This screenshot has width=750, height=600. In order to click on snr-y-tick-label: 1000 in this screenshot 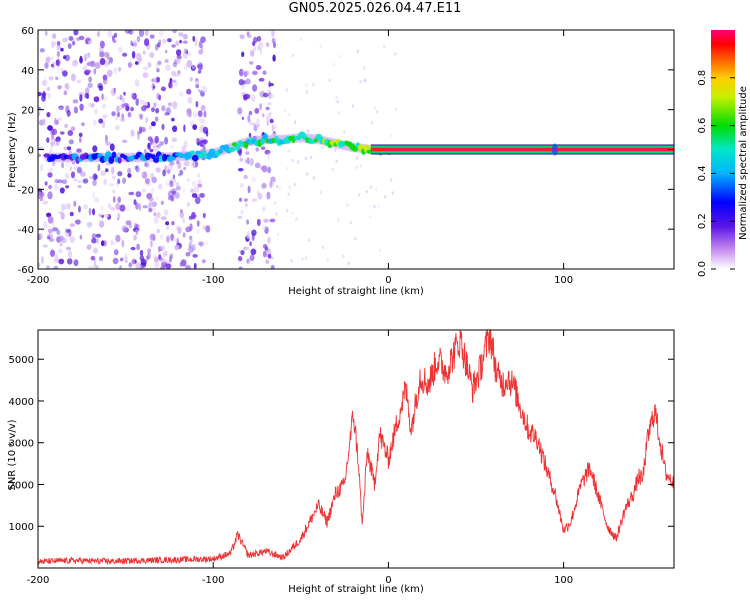, I will do `click(21, 527)`.